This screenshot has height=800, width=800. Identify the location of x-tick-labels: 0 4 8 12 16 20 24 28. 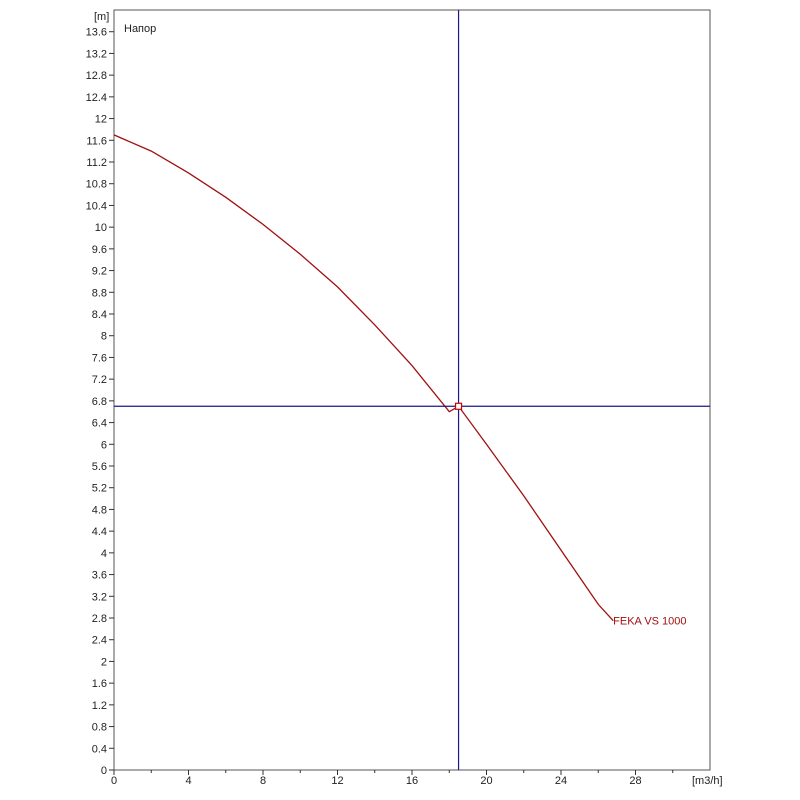
(376, 781).